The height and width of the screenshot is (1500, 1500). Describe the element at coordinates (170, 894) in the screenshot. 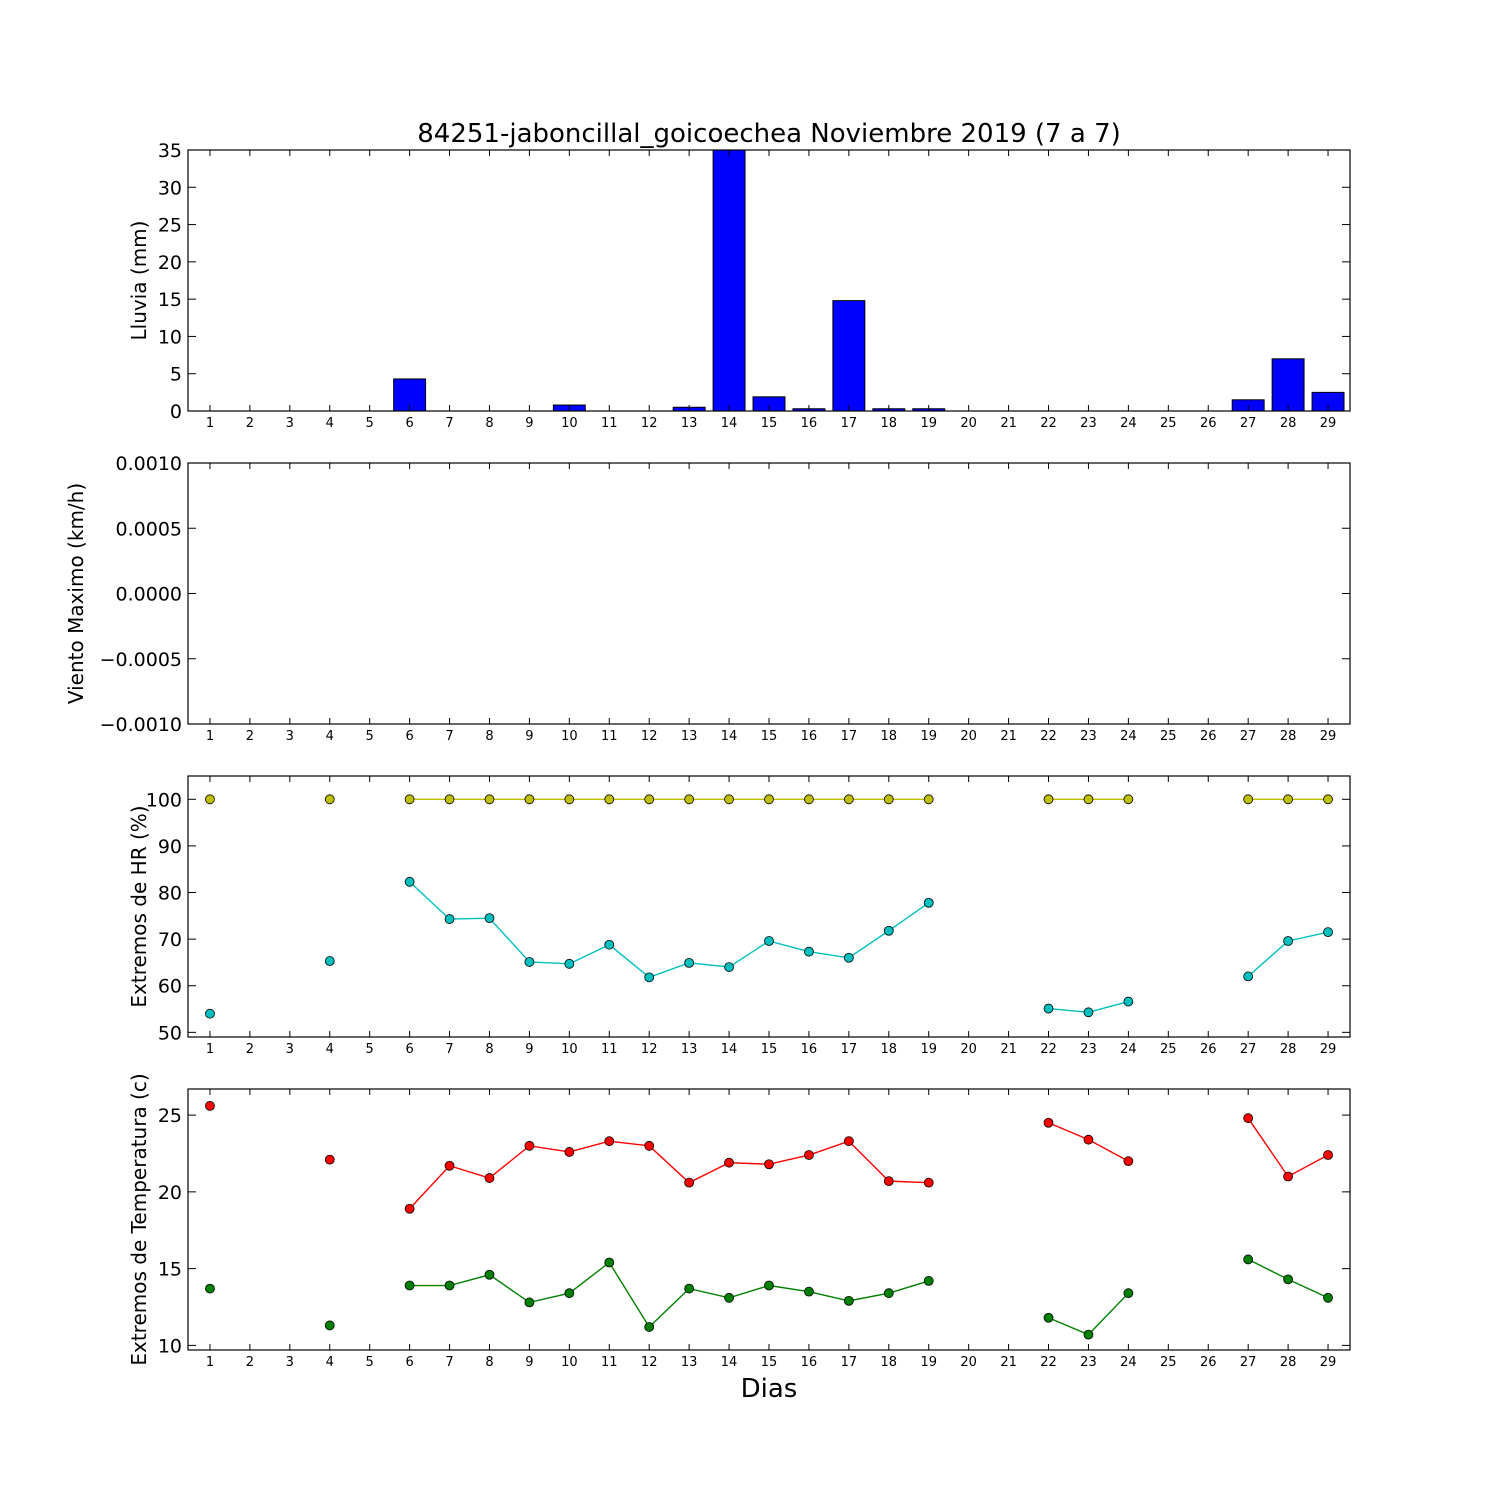

I see `y-tick-label: 80` at that location.